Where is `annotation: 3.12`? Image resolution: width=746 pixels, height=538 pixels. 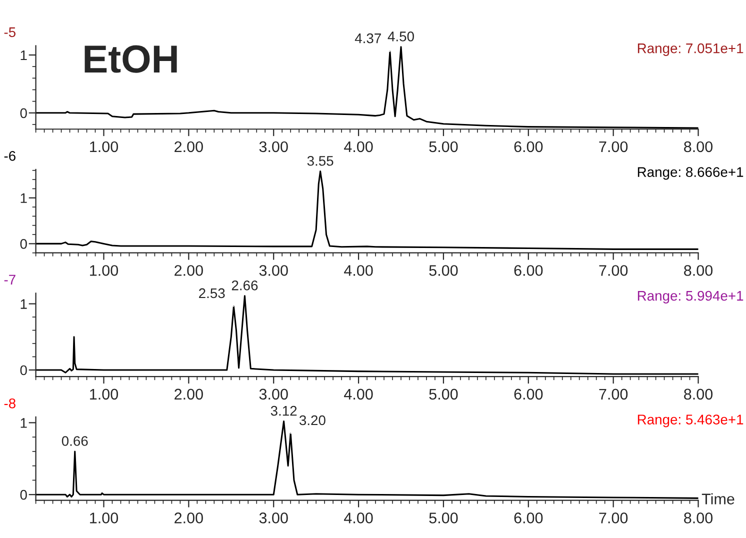 annotation: 3.12 is located at coordinates (283, 411).